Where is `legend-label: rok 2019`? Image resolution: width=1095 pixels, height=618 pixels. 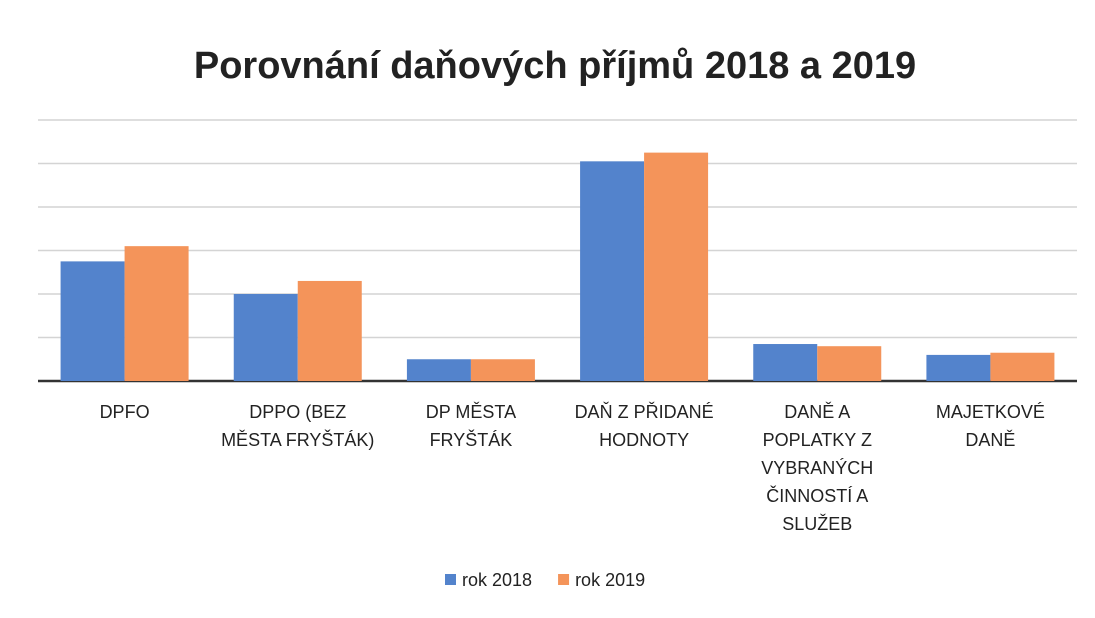
legend-label: rok 2019 is located at coordinates (610, 580).